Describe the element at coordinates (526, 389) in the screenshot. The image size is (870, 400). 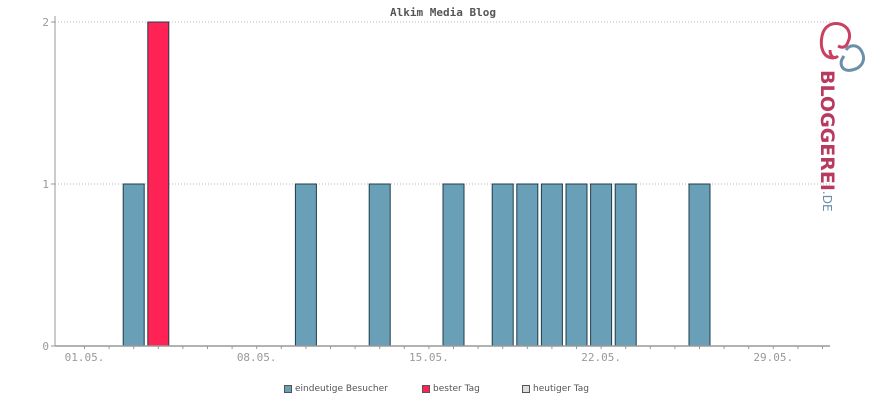
I see `legend-swatch-today` at that location.